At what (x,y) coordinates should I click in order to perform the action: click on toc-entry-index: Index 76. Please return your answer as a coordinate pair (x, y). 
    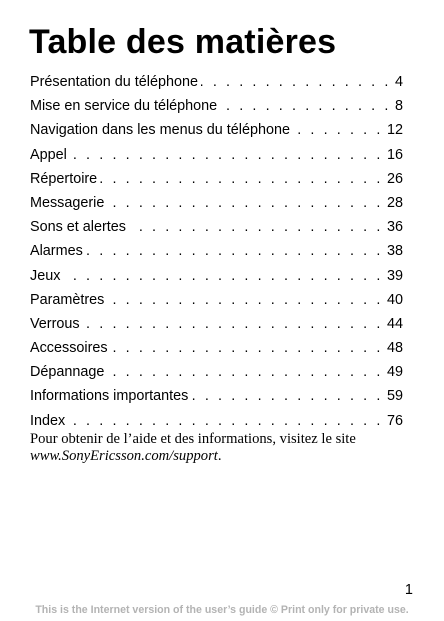
    Looking at the image, I should click on (216, 421).